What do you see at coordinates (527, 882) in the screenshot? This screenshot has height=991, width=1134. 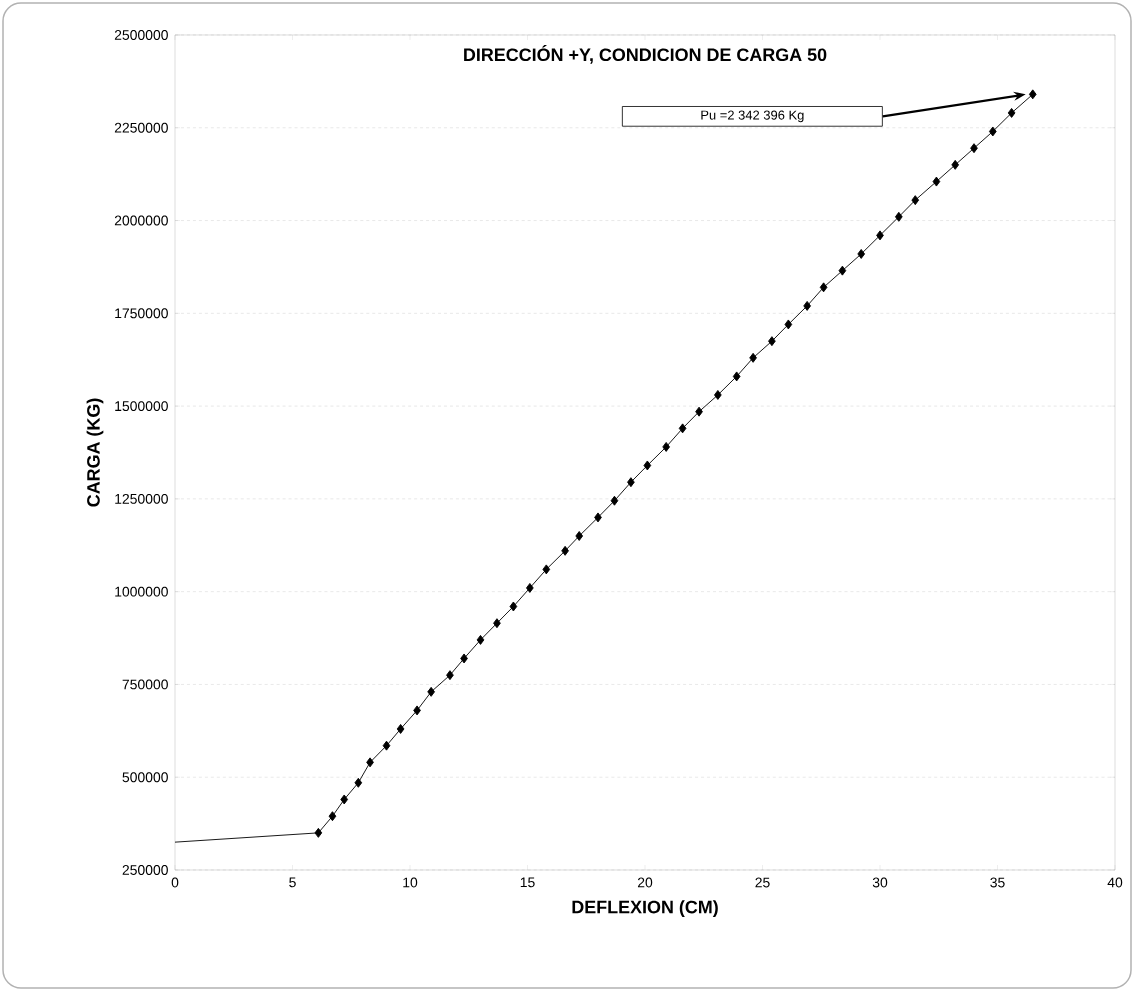 I see `x-tick-label: 15` at bounding box center [527, 882].